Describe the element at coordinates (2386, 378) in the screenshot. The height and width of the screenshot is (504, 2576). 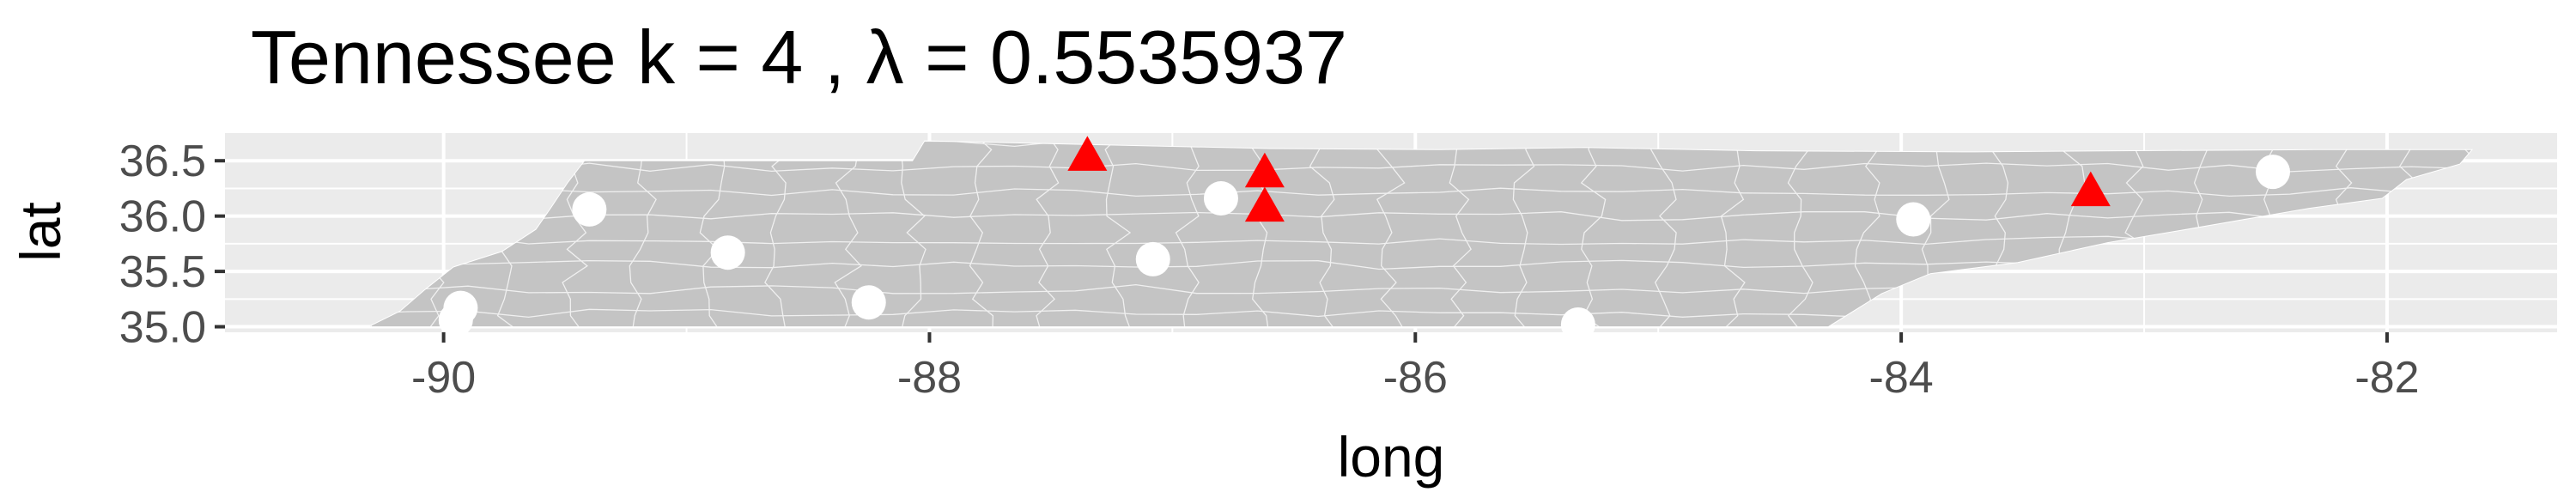
I see `x-tick-label: -82` at that location.